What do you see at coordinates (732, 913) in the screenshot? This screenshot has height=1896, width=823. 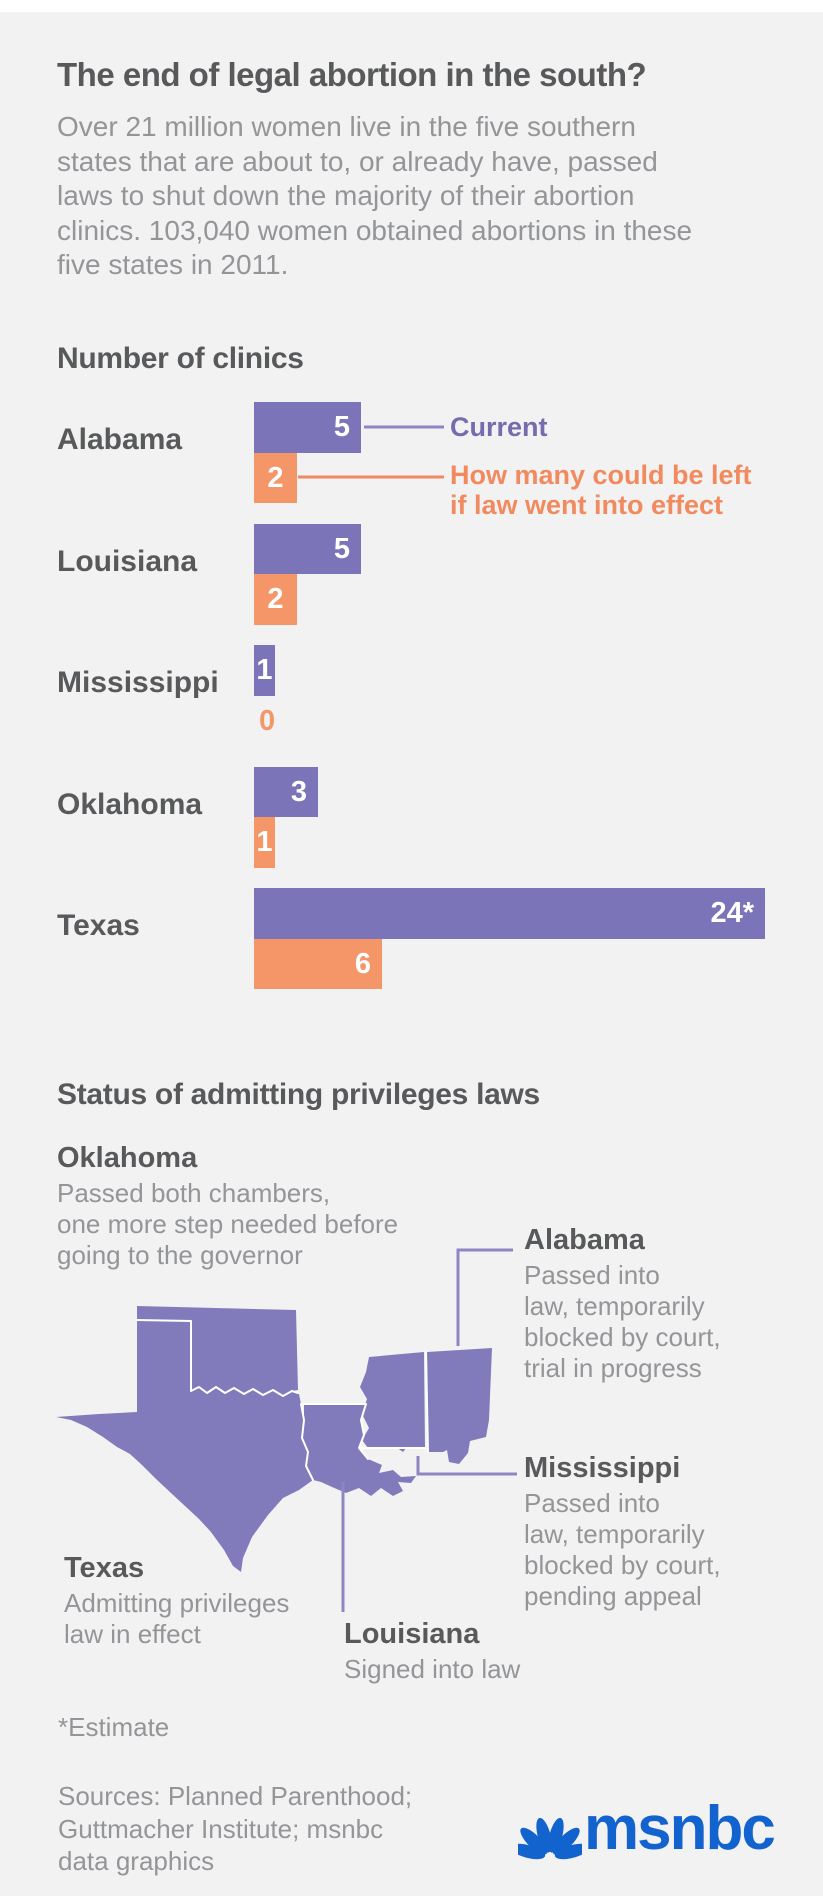 I see `bar-value: 24*` at bounding box center [732, 913].